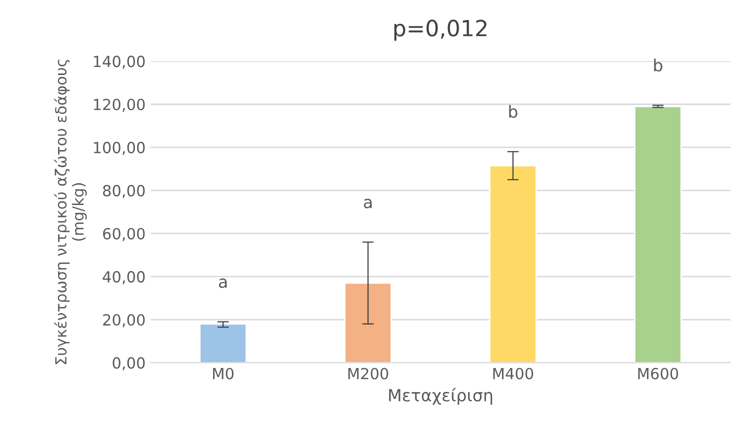 The height and width of the screenshot is (437, 753). Describe the element at coordinates (124, 321) in the screenshot. I see `y-tick-label: 20,00` at that location.